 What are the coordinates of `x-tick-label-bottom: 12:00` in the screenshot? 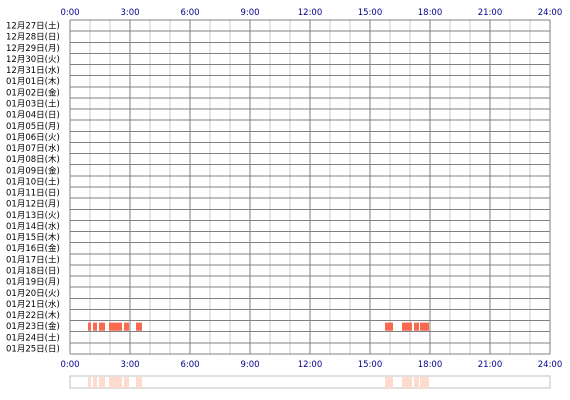 It's located at (310, 365).